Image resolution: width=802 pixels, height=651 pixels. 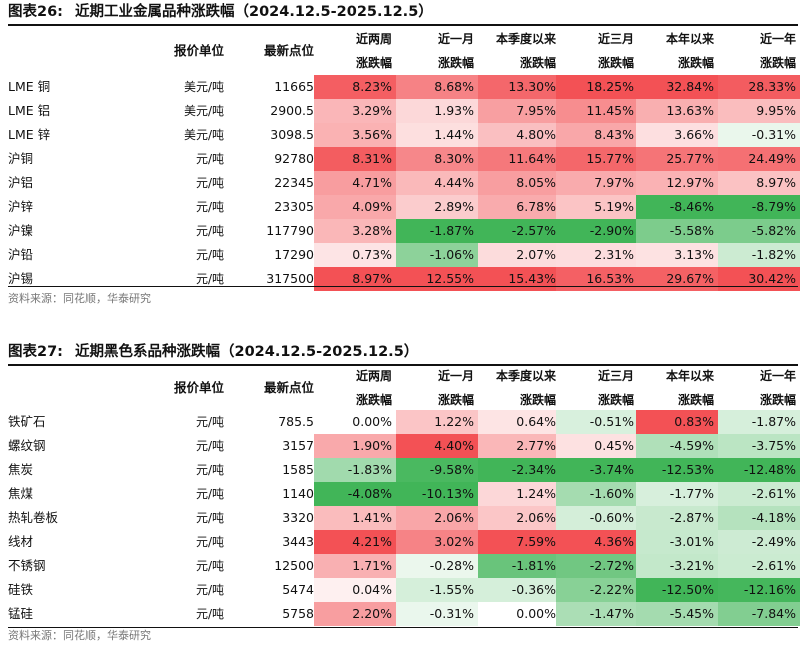 I want to click on commodity-name: 热轧卷板, so click(x=33, y=517).